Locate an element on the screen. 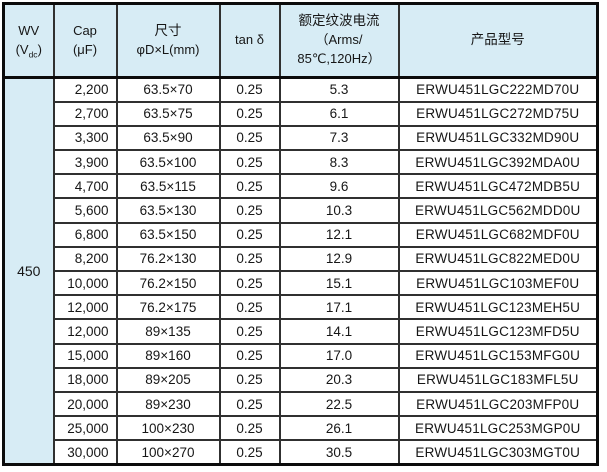 The height and width of the screenshot is (472, 607). part-number-cell: ERWU451LGC103MEF0U is located at coordinates (498, 283).